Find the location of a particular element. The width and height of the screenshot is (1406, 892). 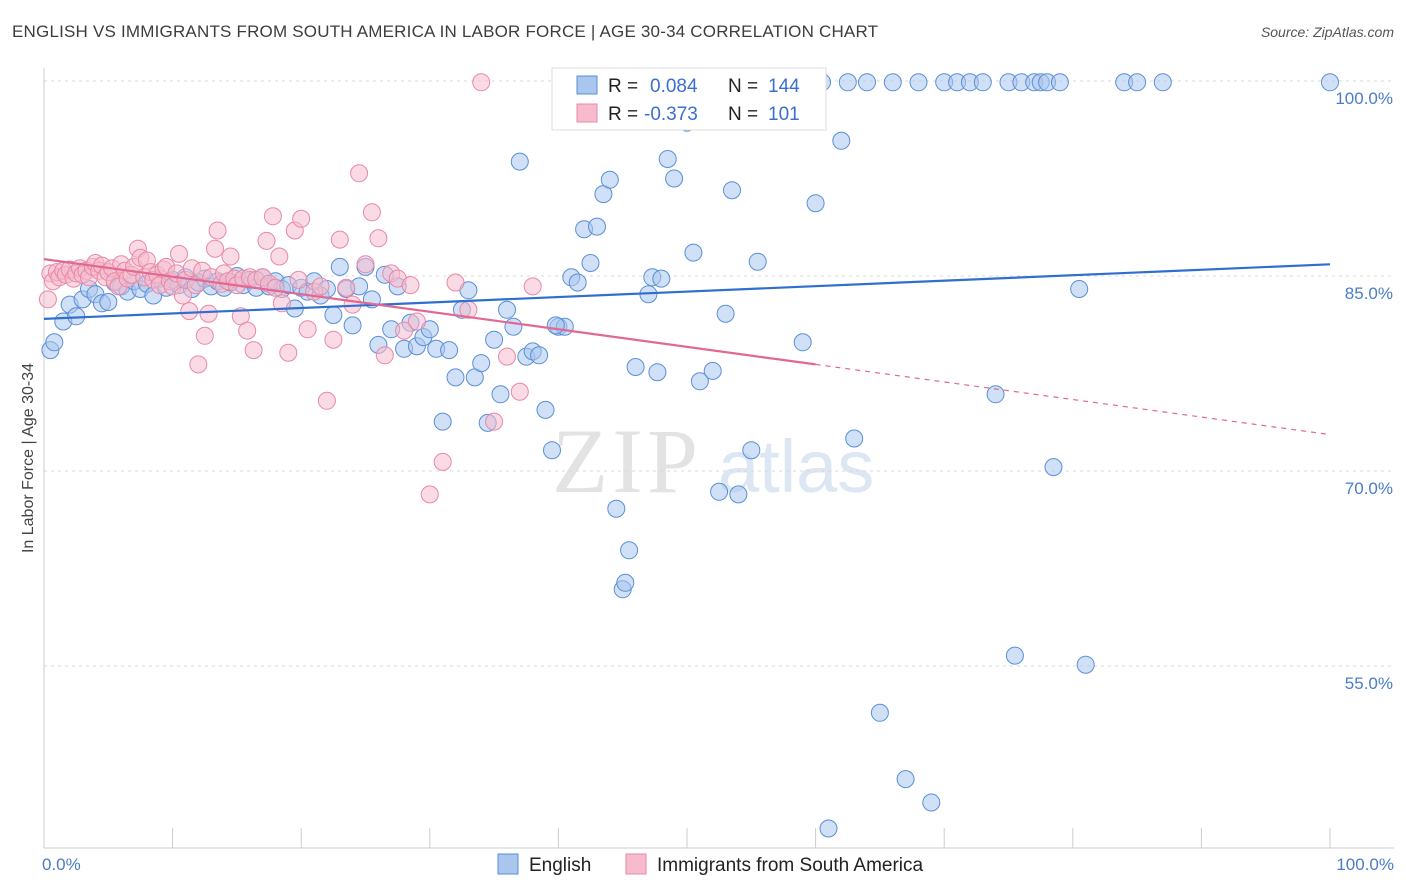

bottom-legend-swatch-immigrants is located at coordinates (636, 864).